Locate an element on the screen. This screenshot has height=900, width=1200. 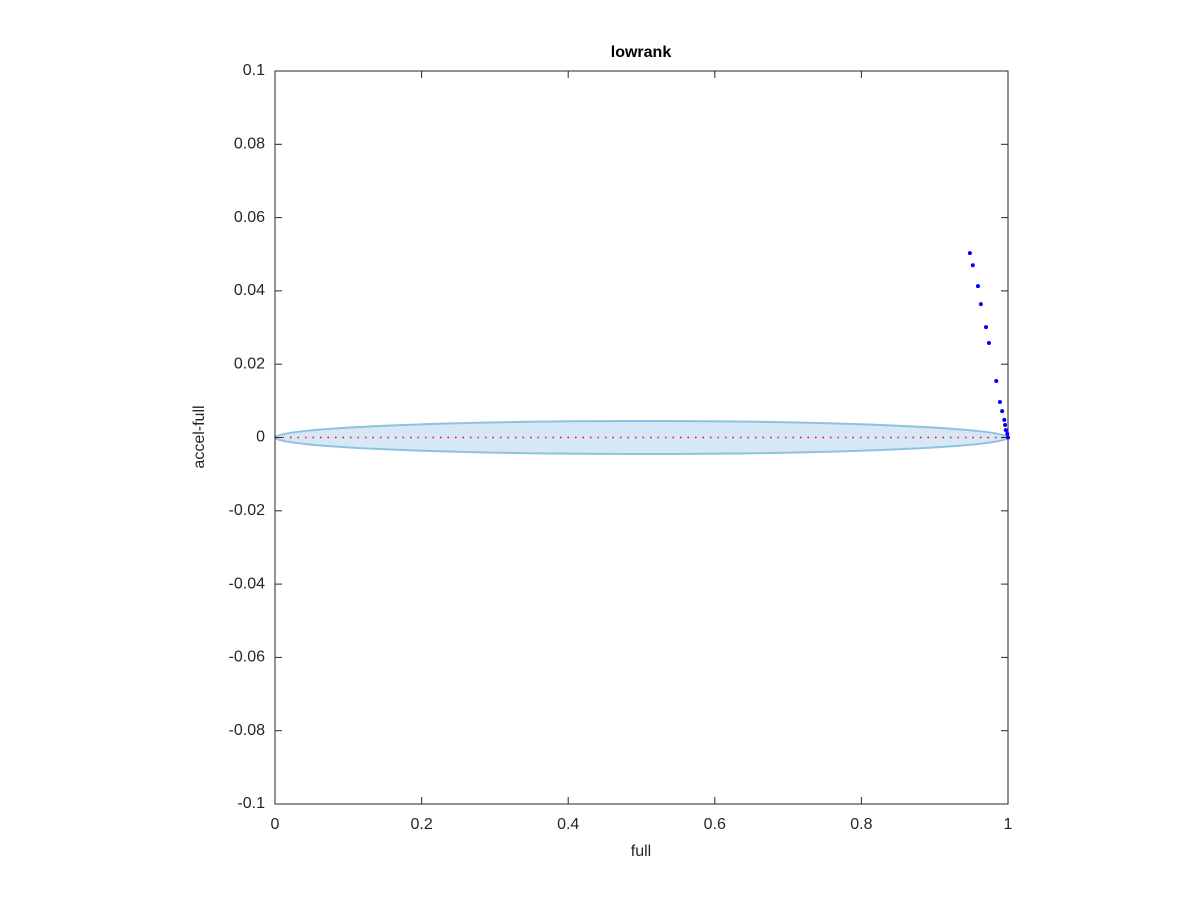
y-tick-label: 0.06 is located at coordinates (249, 217).